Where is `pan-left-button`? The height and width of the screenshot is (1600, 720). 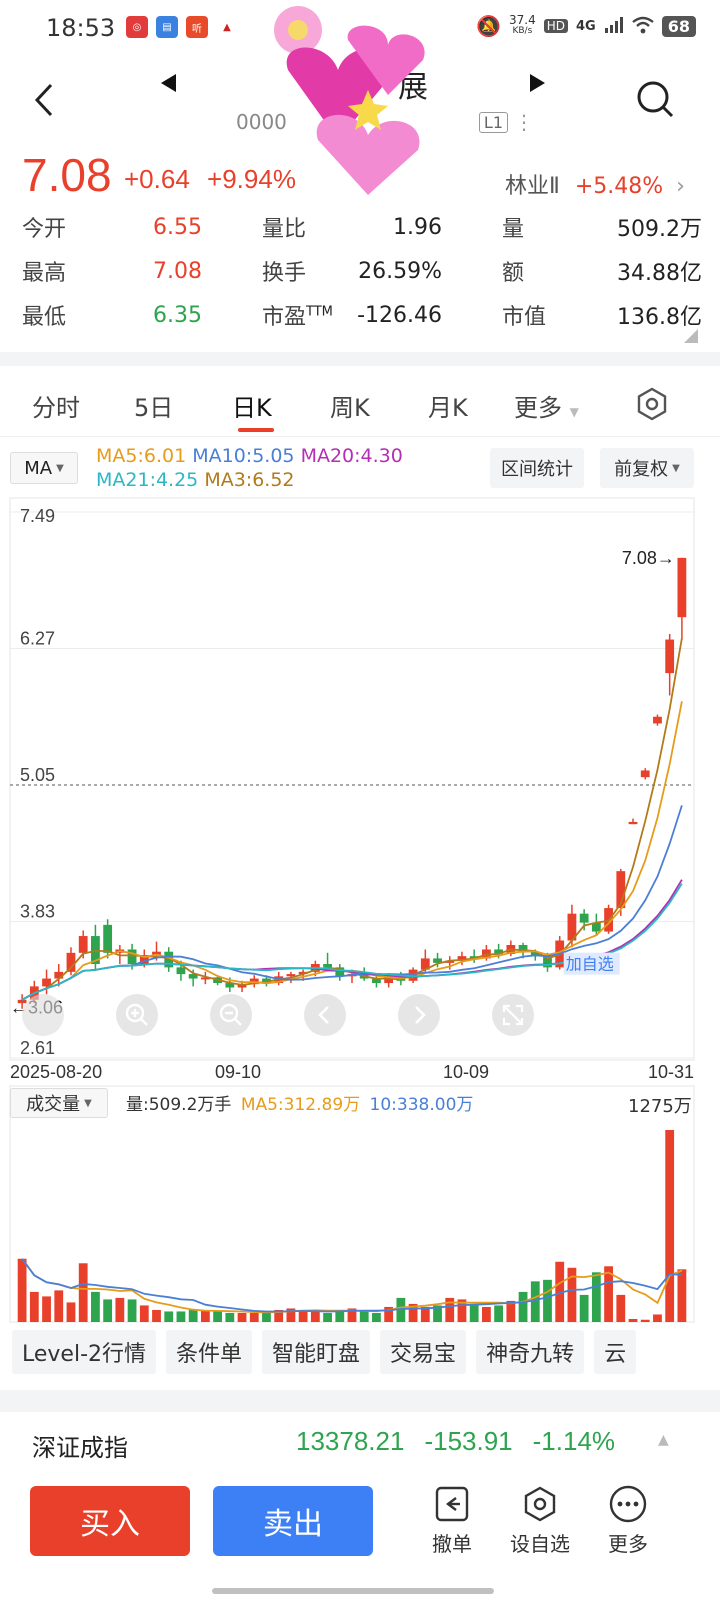
pan-left-button is located at coordinates (43, 1015).